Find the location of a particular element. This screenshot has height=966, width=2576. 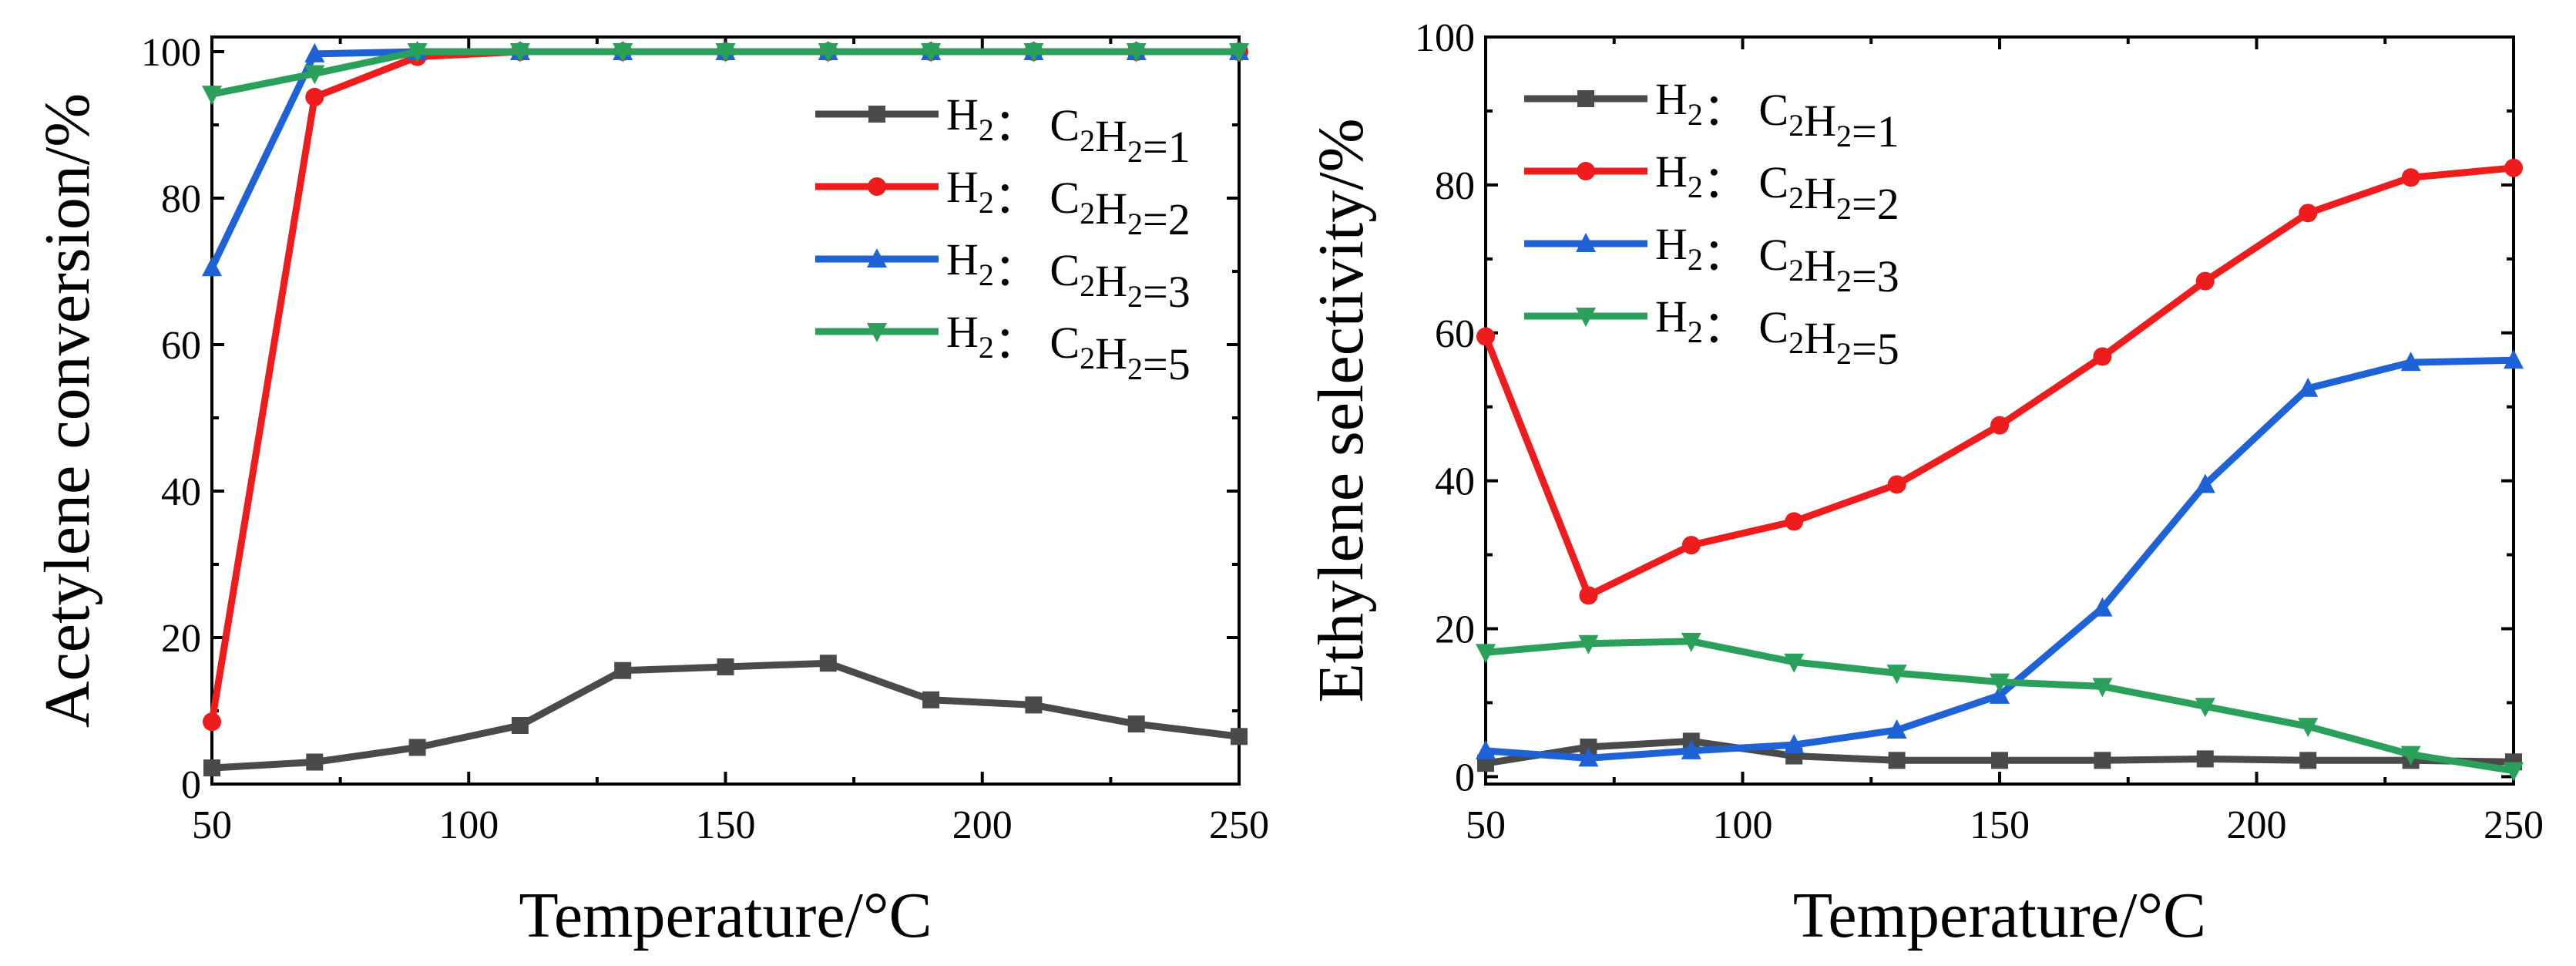

x-axis-title: Temperature/°C is located at coordinates (725, 915).